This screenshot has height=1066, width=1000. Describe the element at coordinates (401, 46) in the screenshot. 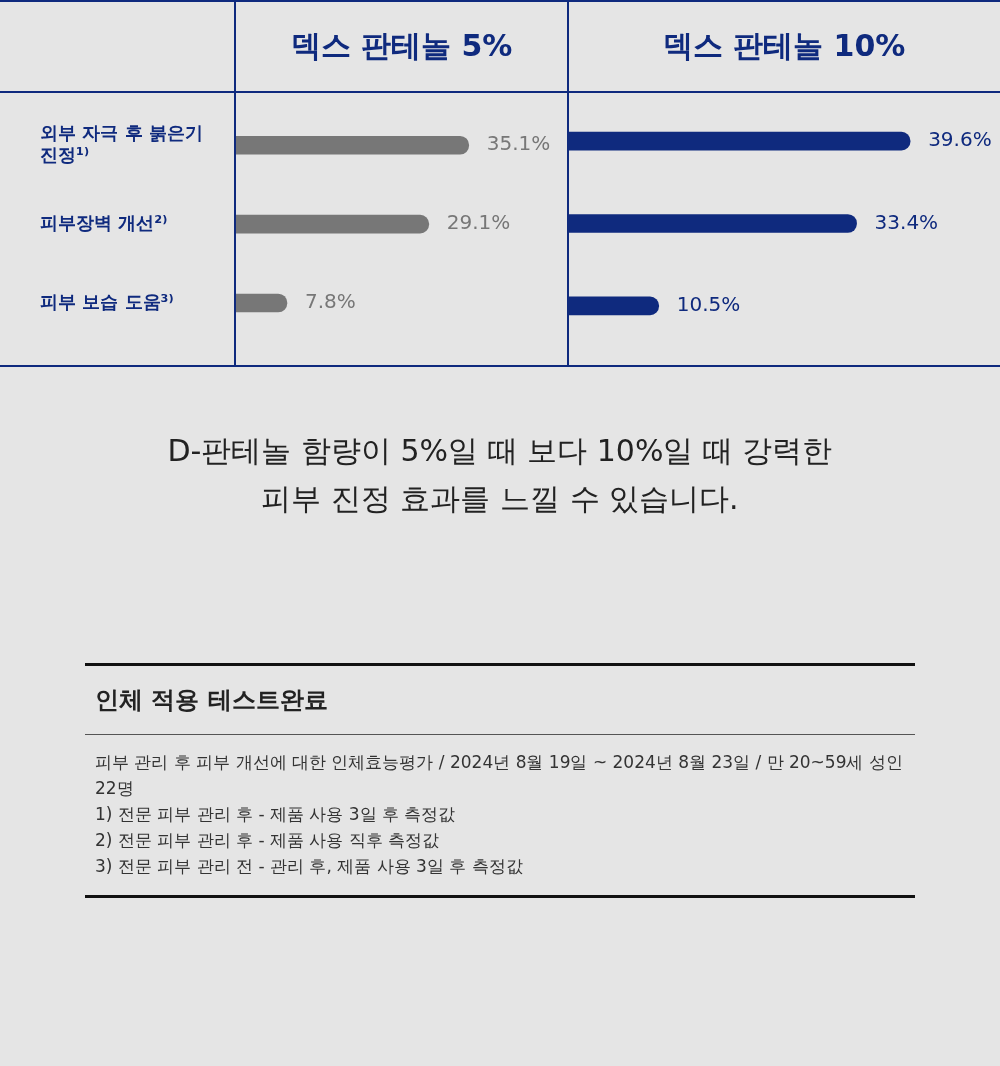

I see `chart-title: 덱스 판테놀 5%` at that location.